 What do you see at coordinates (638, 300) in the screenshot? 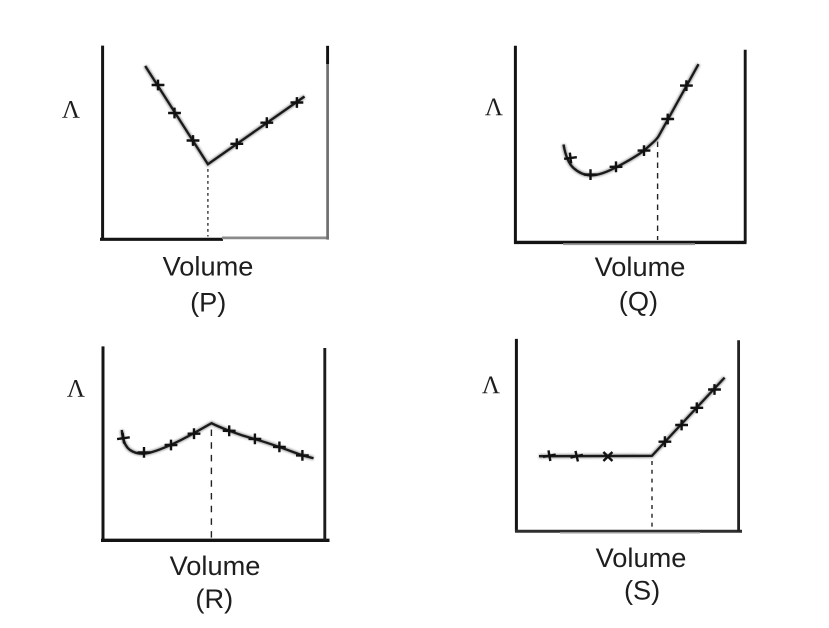
I see `svg-text: (Q)` at bounding box center [638, 300].